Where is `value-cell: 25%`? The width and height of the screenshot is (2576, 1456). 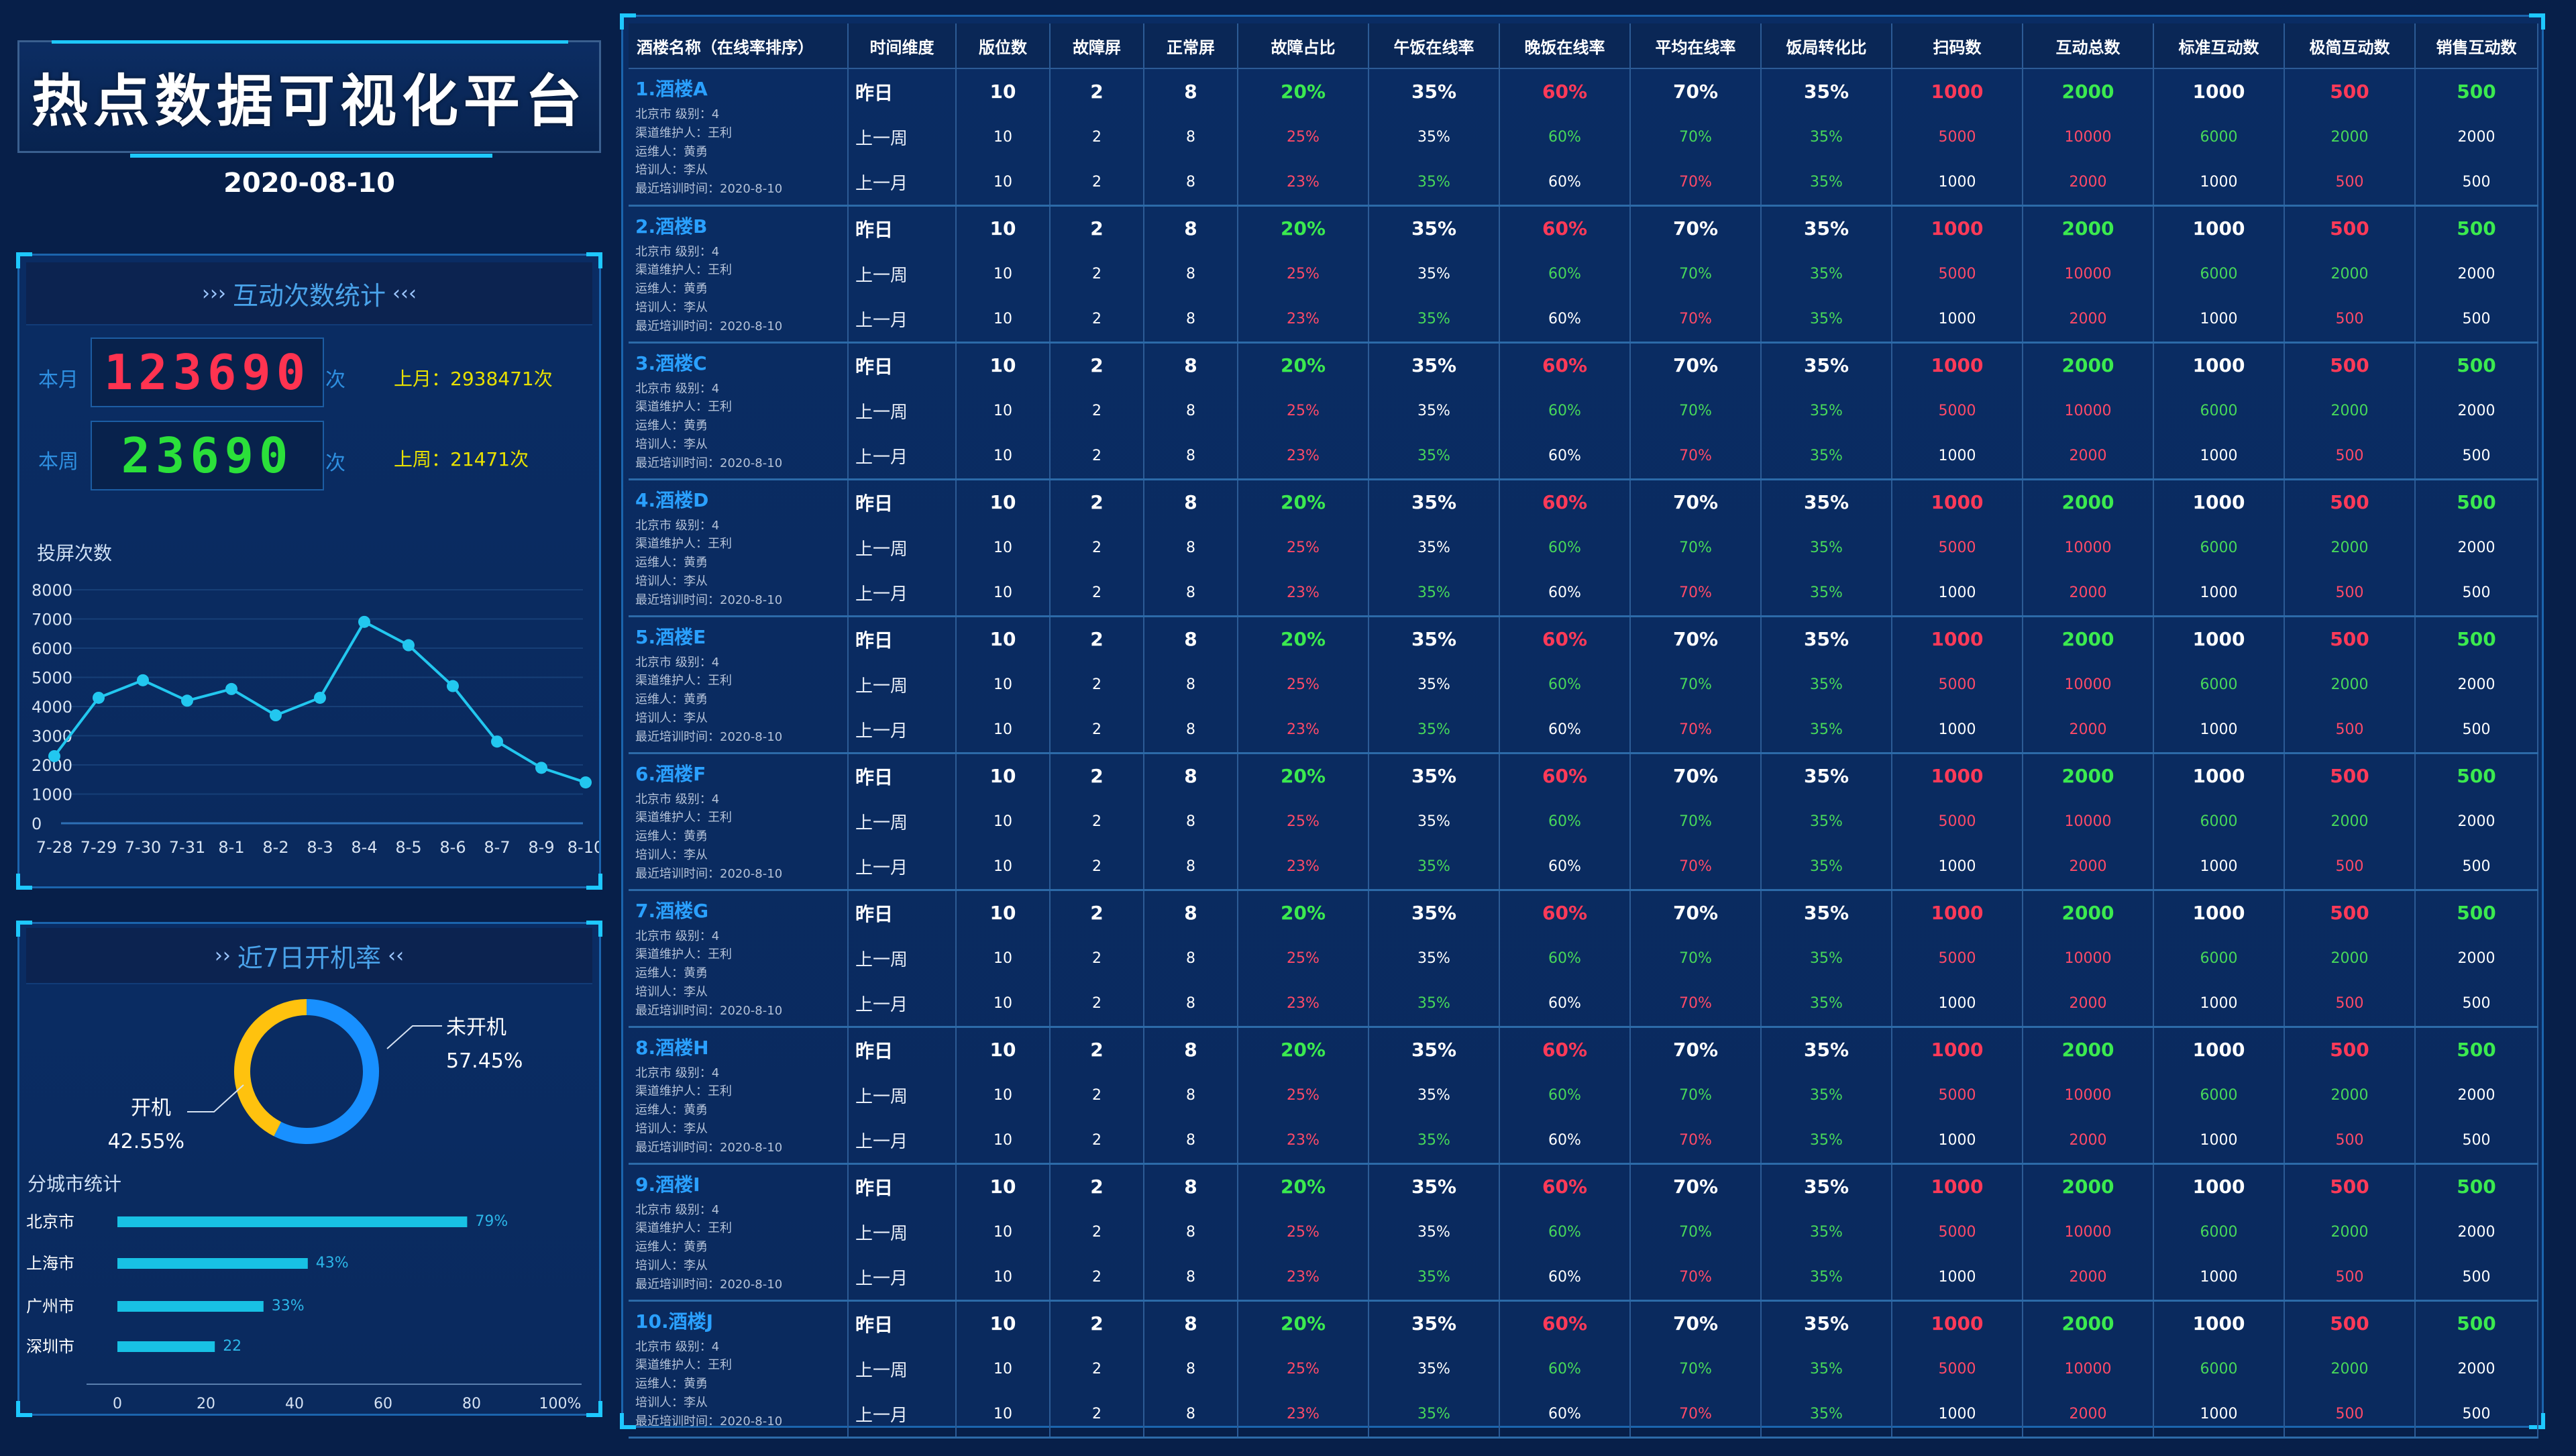 value-cell: 25% is located at coordinates (1303, 274).